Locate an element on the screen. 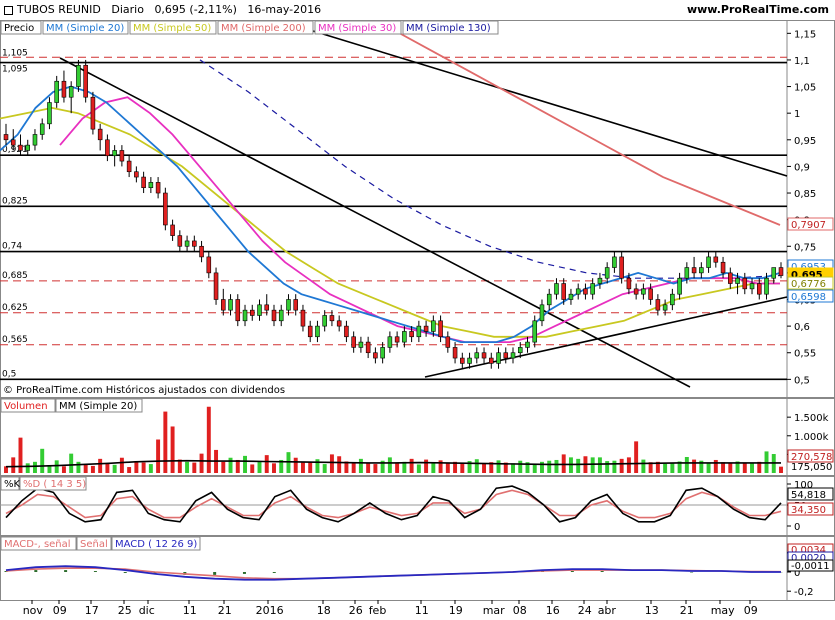  stoch-d-legend-box is located at coordinates (53, 483).